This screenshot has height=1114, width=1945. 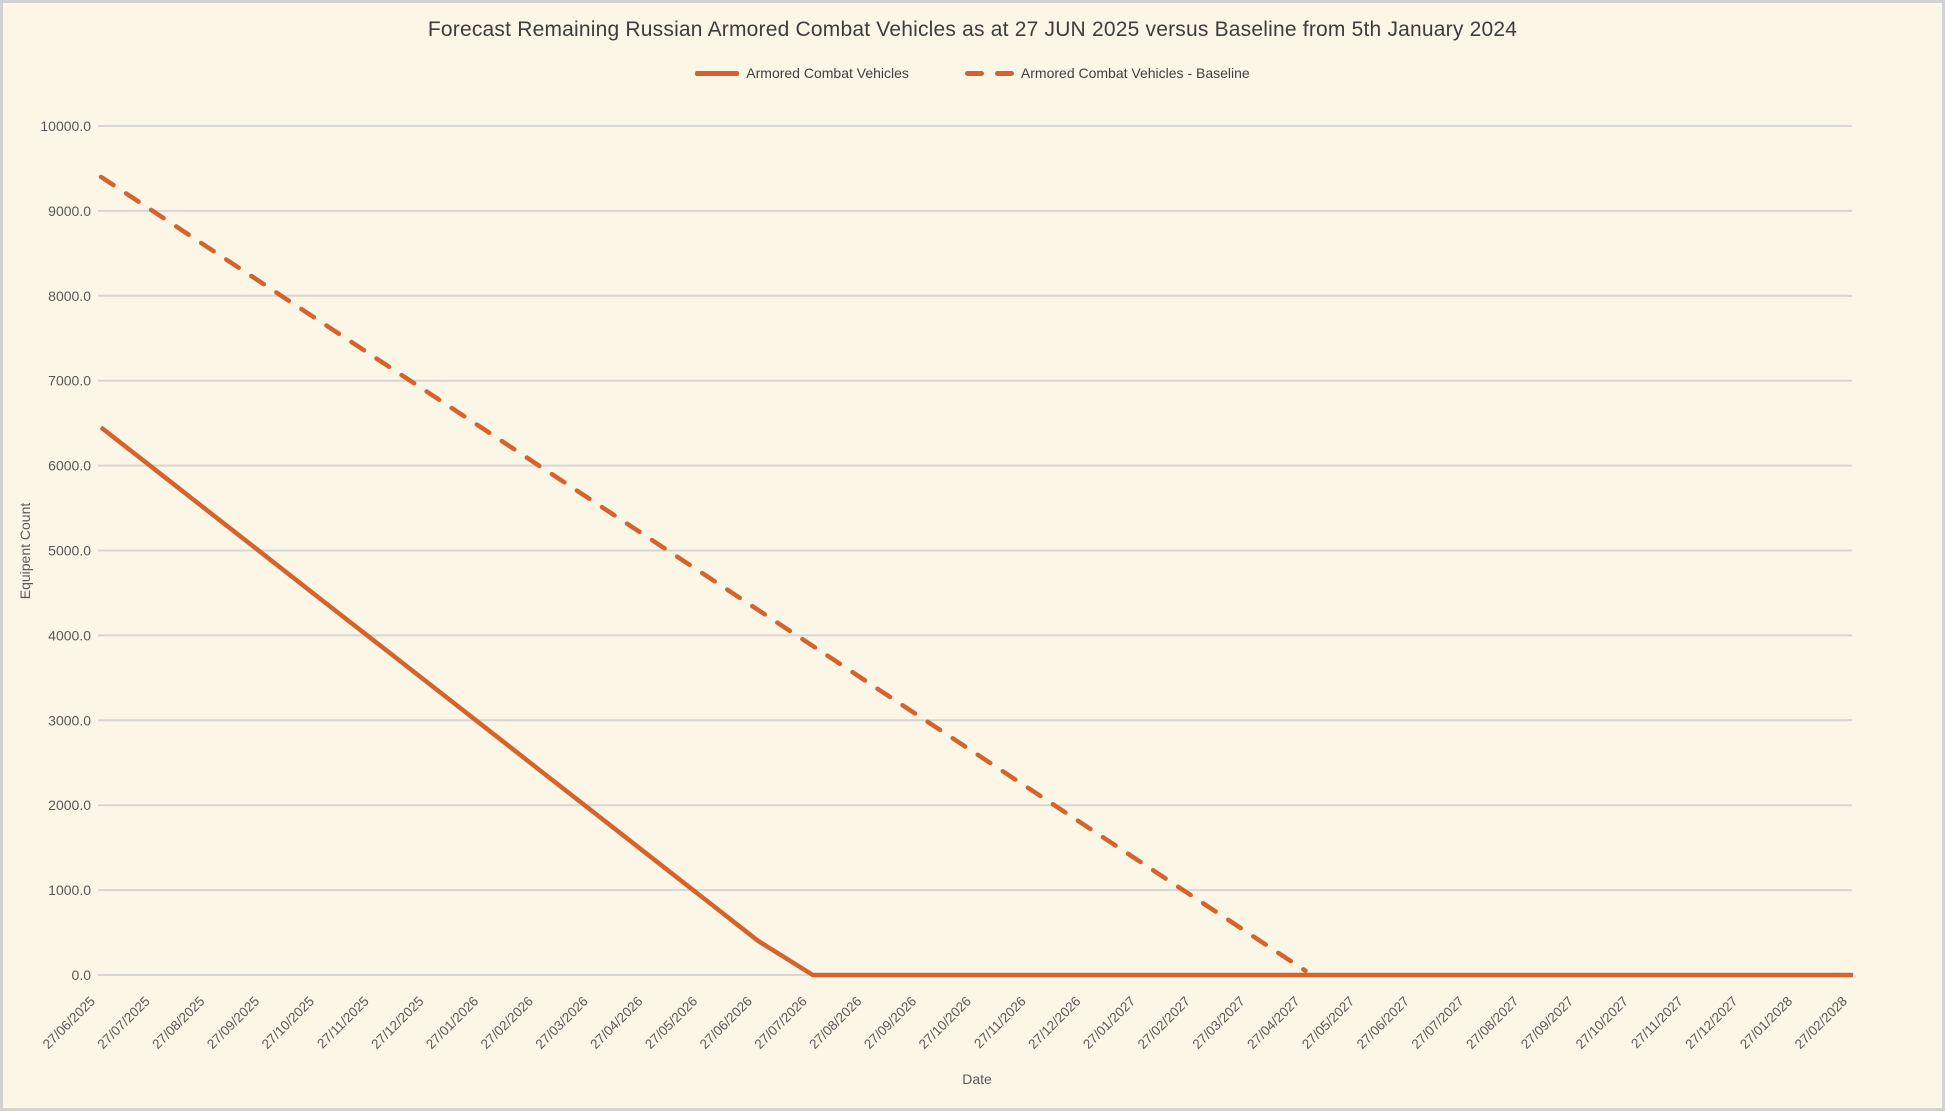 What do you see at coordinates (1711, 1023) in the screenshot?
I see `x-tick-label: 27/12/2027` at bounding box center [1711, 1023].